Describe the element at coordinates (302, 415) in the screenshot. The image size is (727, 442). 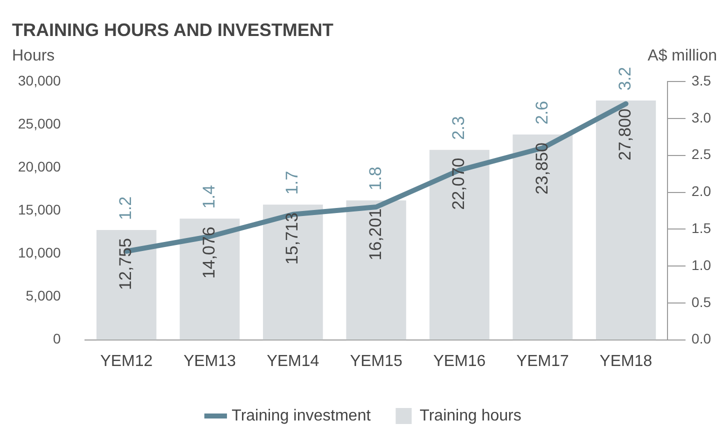
I see `legend-label: Training investment` at that location.